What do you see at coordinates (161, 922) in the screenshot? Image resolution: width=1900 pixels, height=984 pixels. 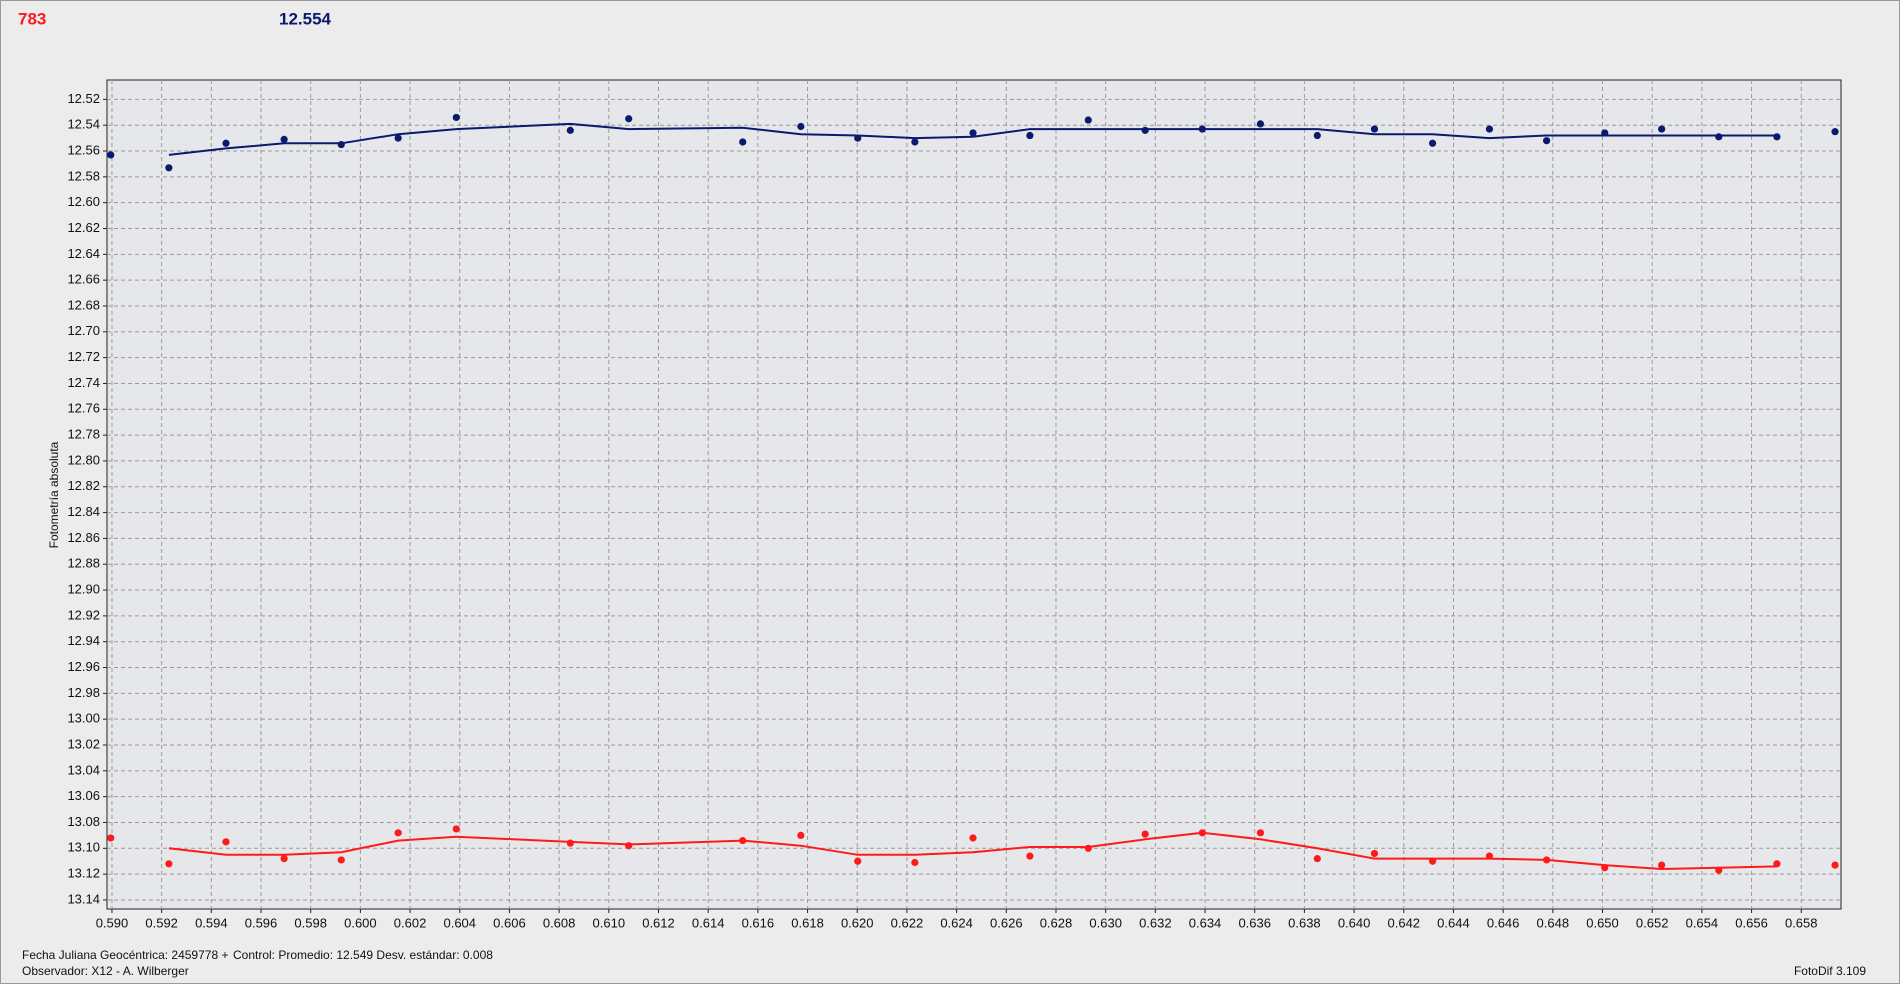 I see `x-tick-label: 0.592` at bounding box center [161, 922].